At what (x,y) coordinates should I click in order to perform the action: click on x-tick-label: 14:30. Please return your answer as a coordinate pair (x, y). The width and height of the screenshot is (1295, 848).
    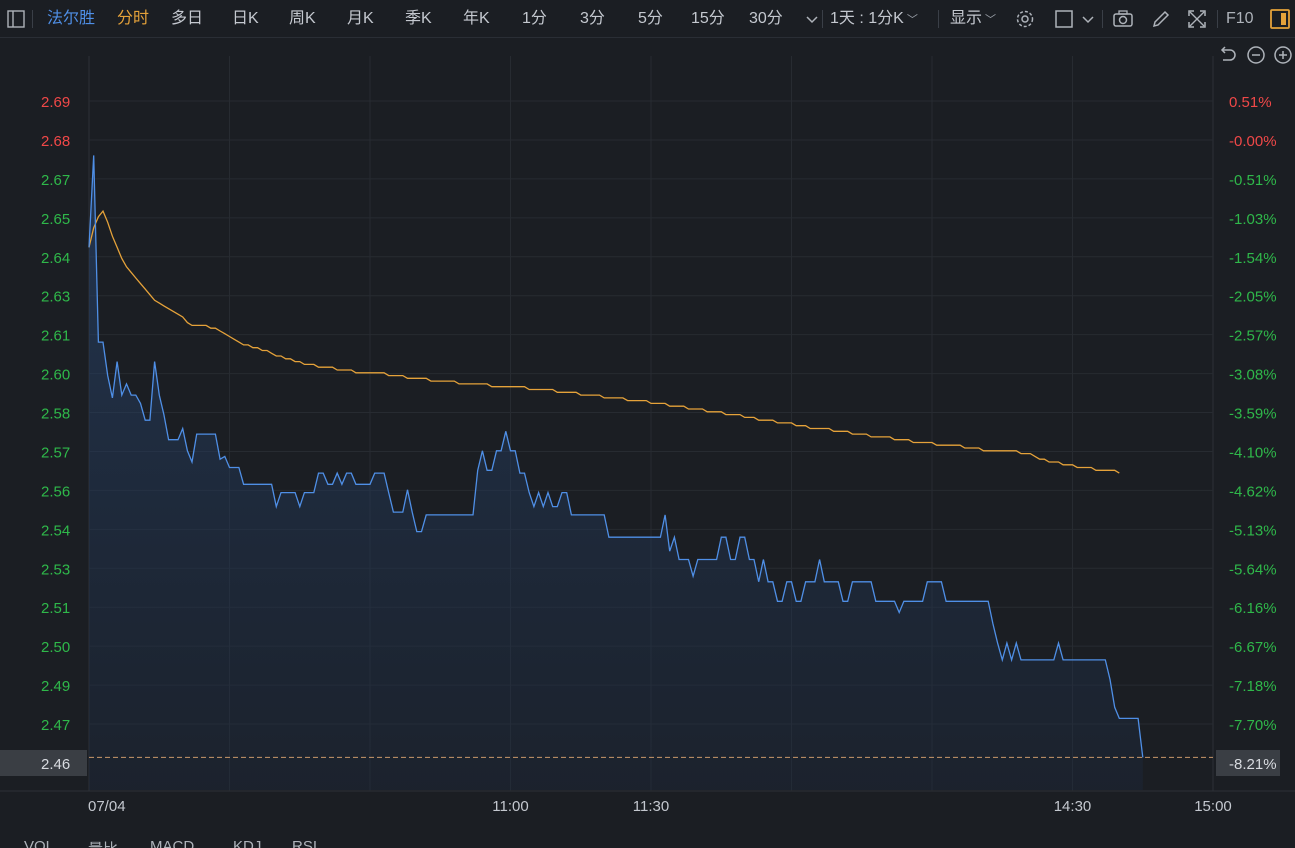
    Looking at the image, I should click on (1073, 806).